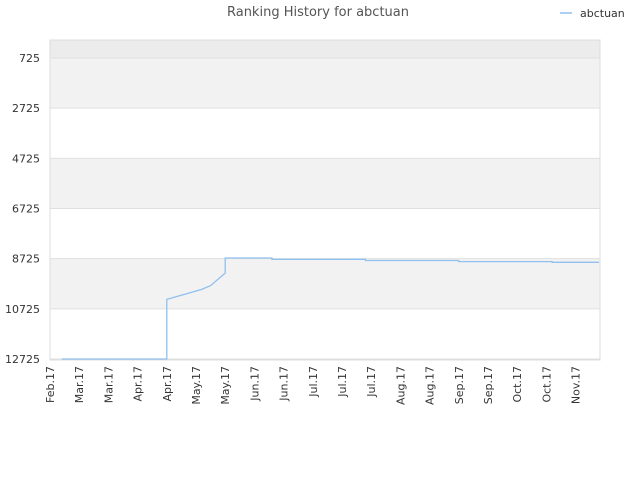 This screenshot has height=480, width=640. I want to click on chart-title: Ranking History for abctuan, so click(318, 12).